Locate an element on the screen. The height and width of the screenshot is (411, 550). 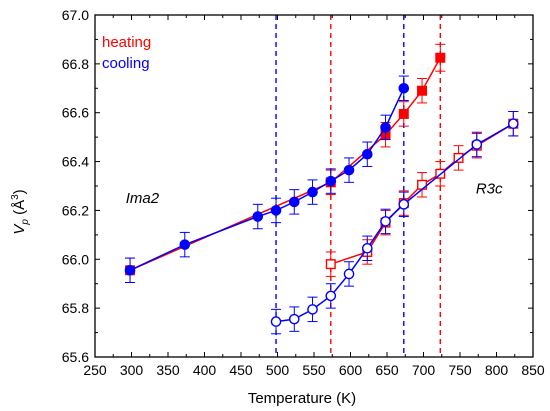
legend-cooling: cooling is located at coordinates (126, 63).